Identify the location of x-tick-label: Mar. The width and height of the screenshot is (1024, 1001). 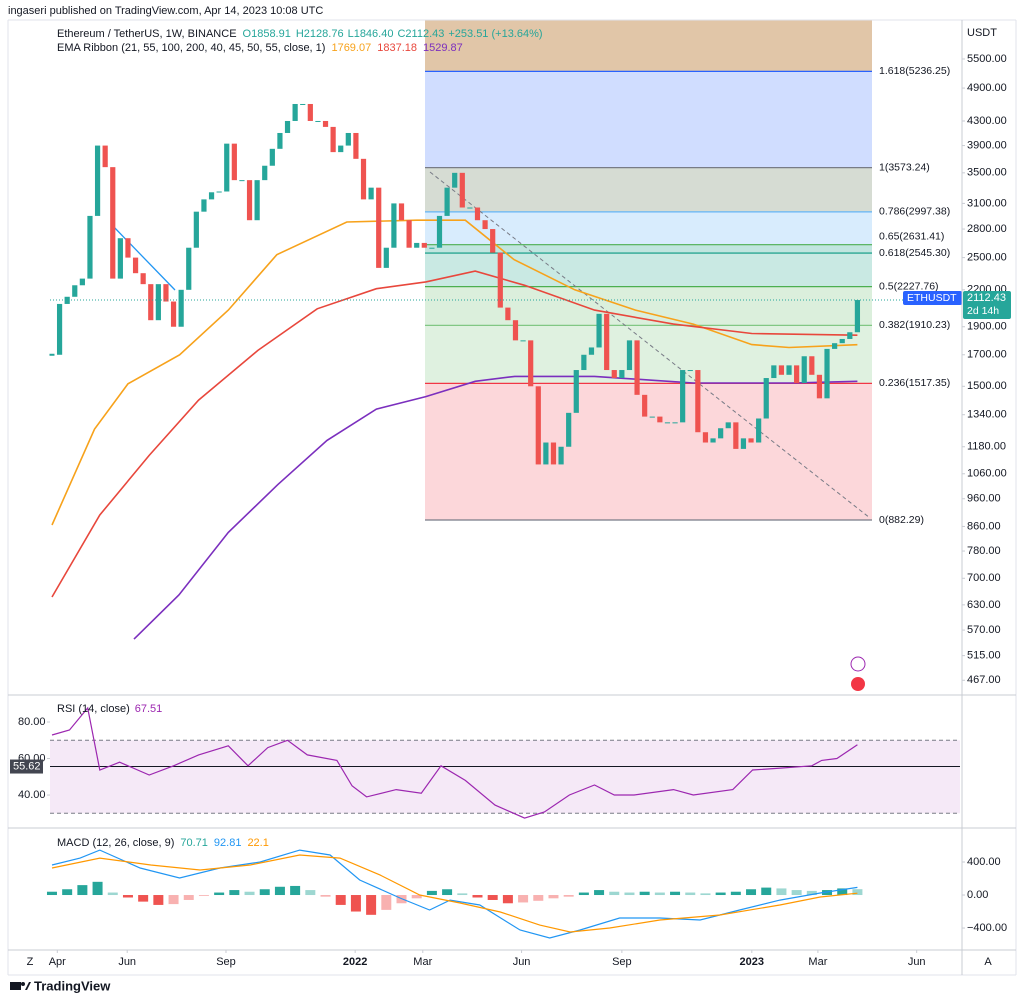
(817, 962).